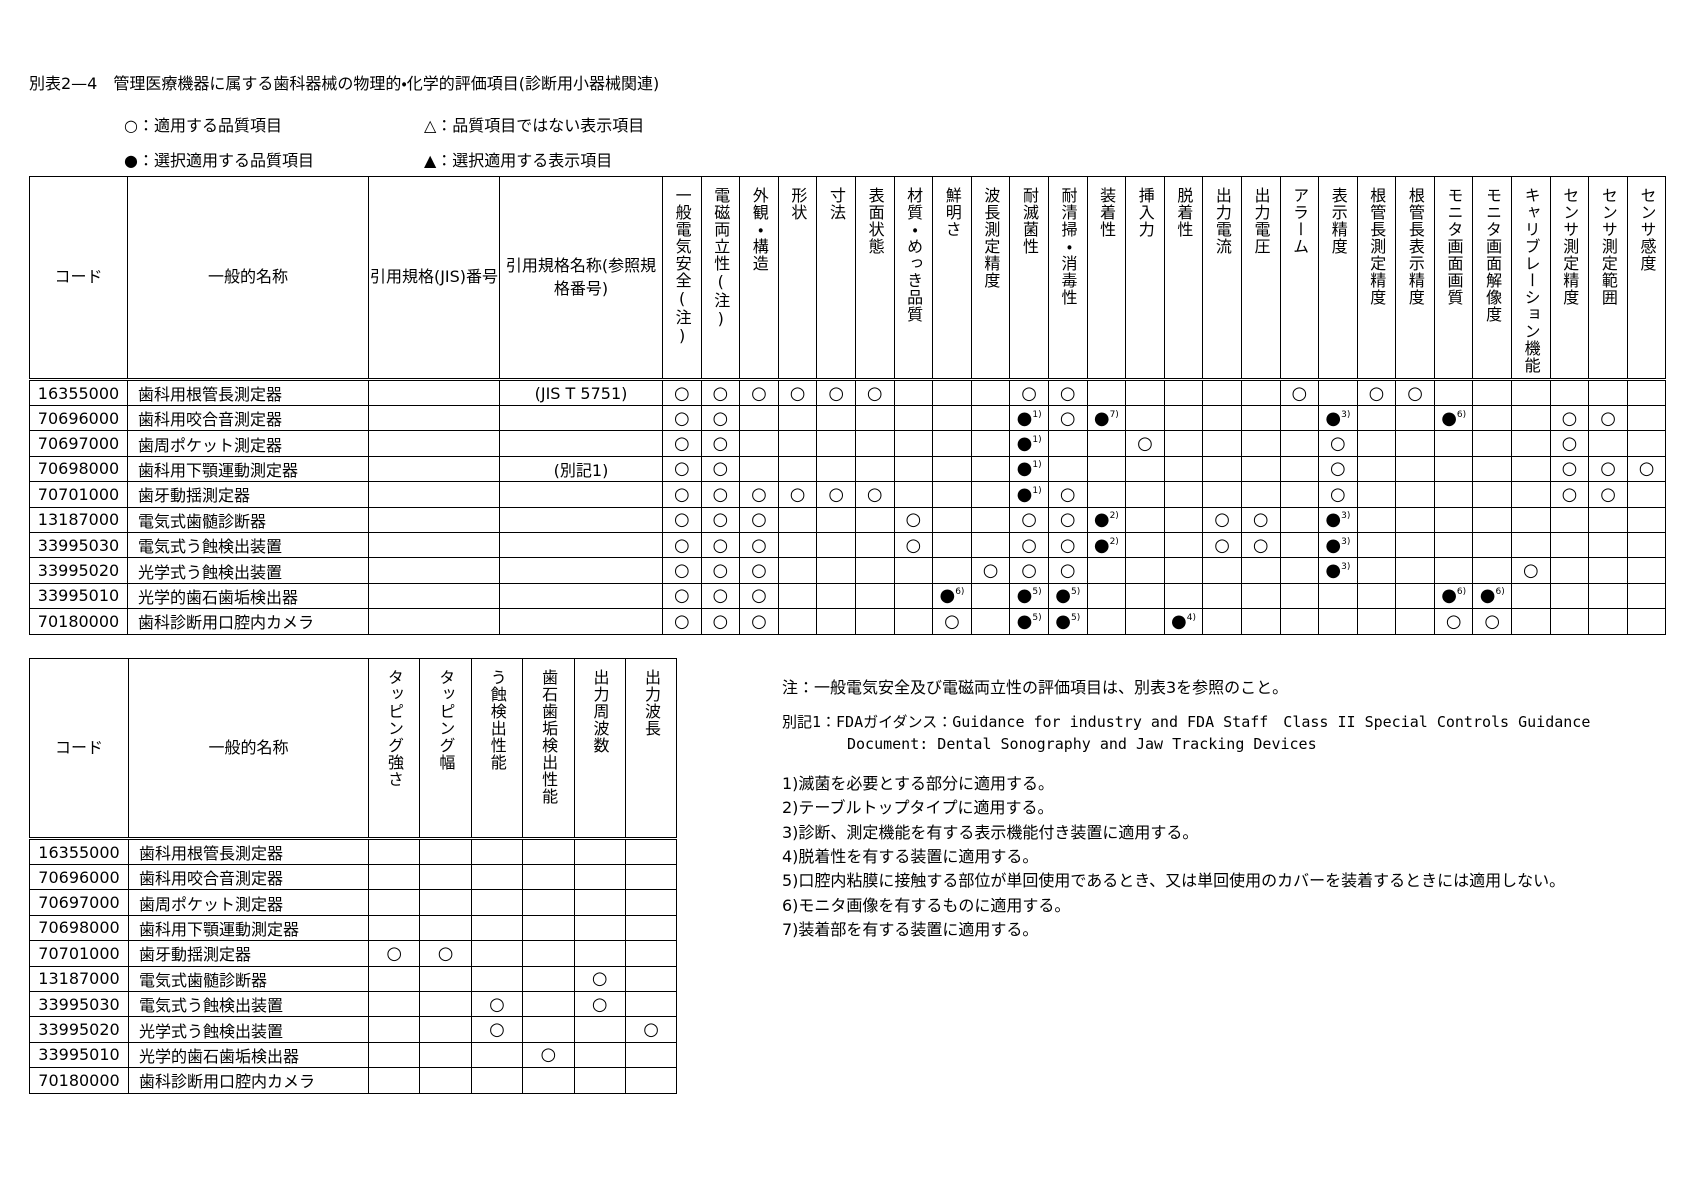  I want to click on cell-code: 13187000, so click(79, 978).